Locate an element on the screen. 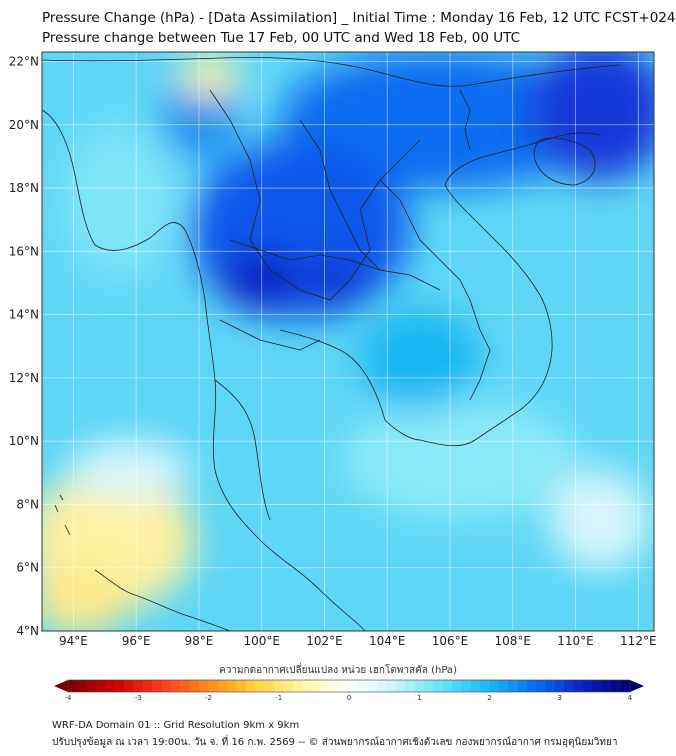 This screenshot has height=756, width=676. lon-label: 94°E is located at coordinates (73, 641).